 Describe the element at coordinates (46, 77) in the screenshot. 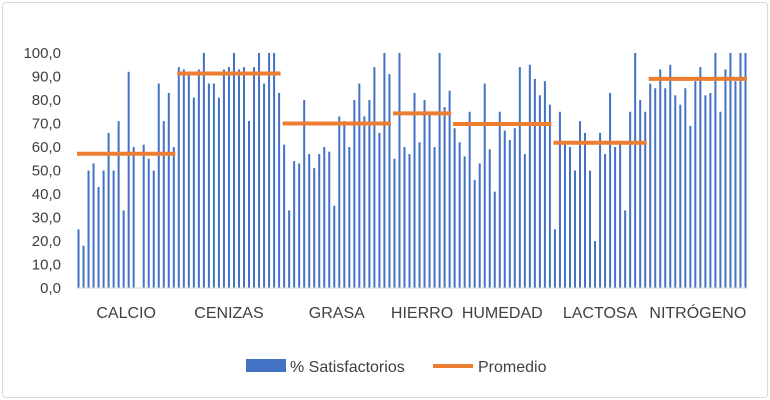

I see `y-tick-label: 90,0` at that location.